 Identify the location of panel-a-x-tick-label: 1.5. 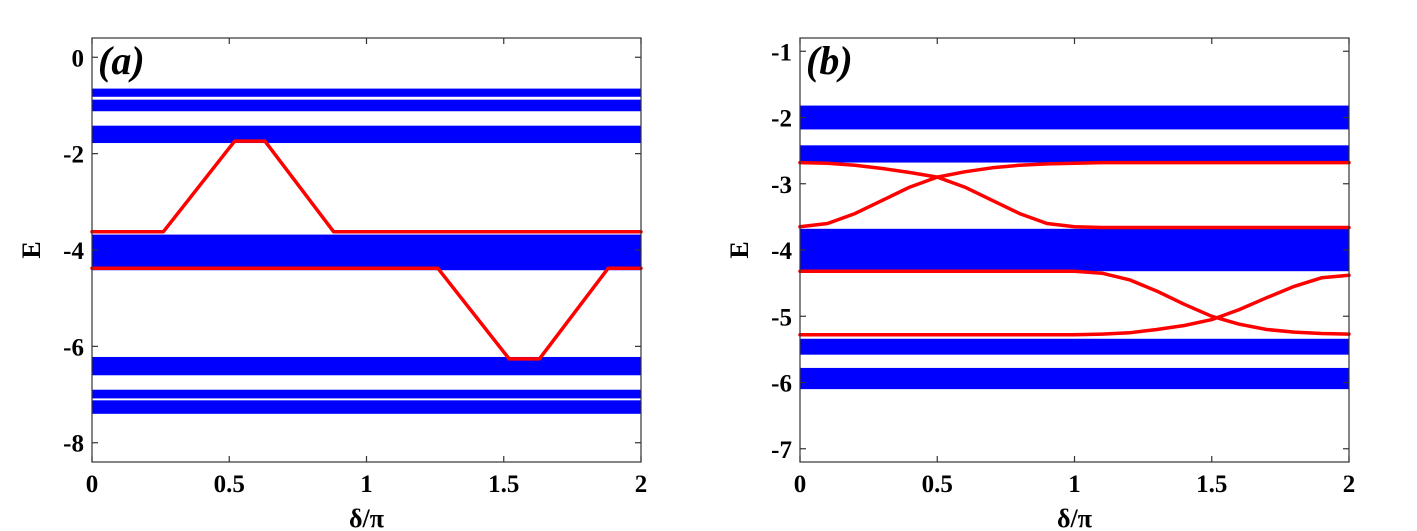
(503, 484).